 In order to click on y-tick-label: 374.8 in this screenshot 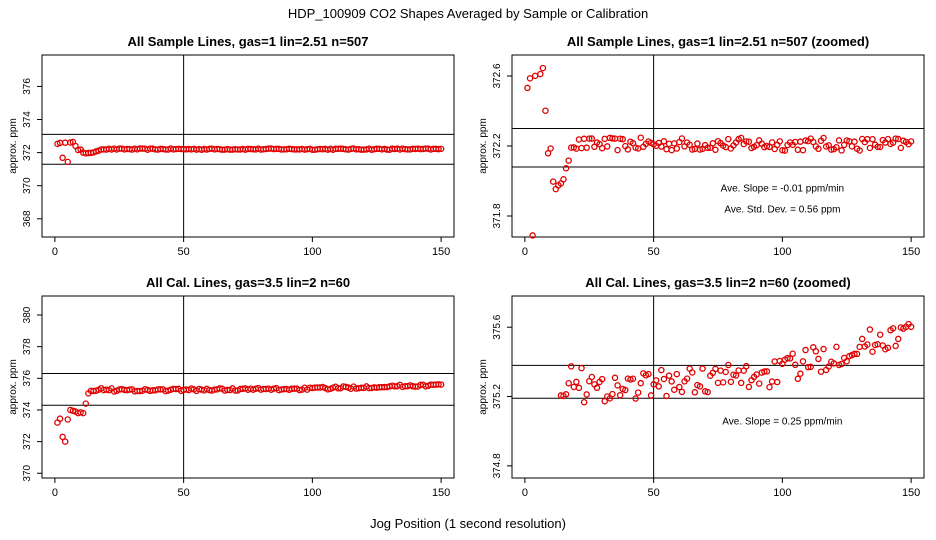, I will do `click(497, 465)`.